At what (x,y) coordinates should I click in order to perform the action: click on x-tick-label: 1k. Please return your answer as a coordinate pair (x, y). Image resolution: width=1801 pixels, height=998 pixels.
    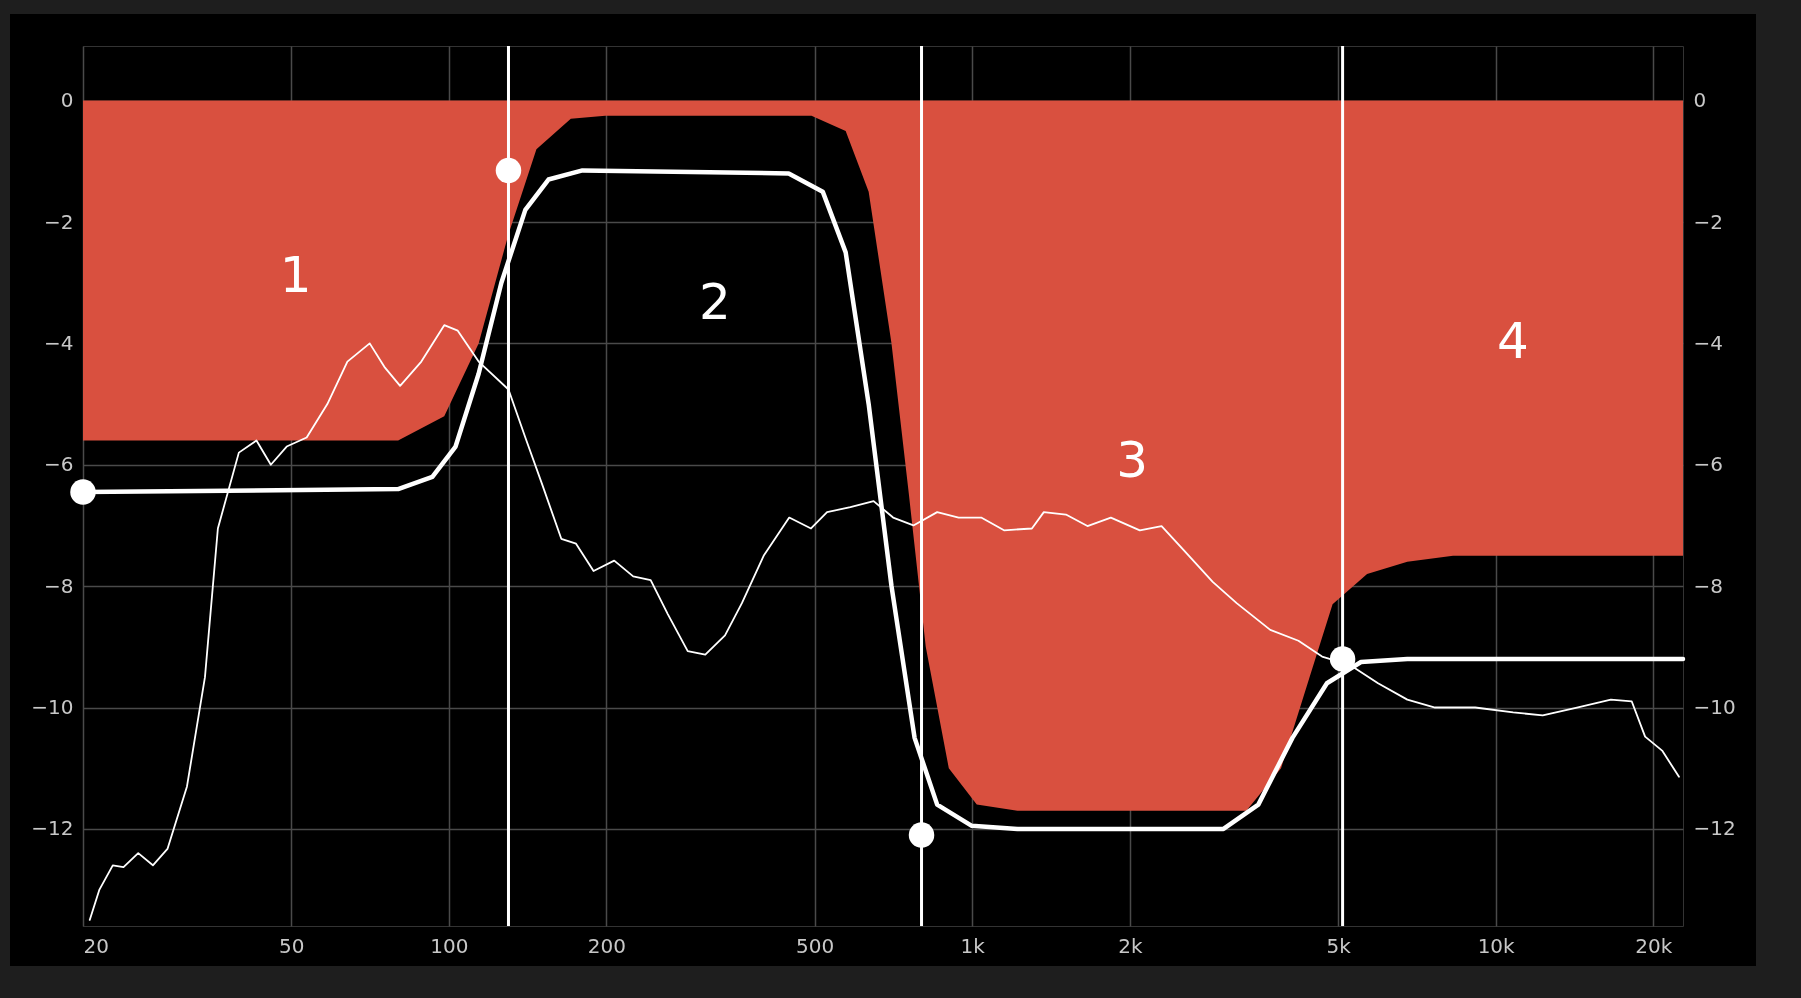
    Looking at the image, I should click on (973, 945).